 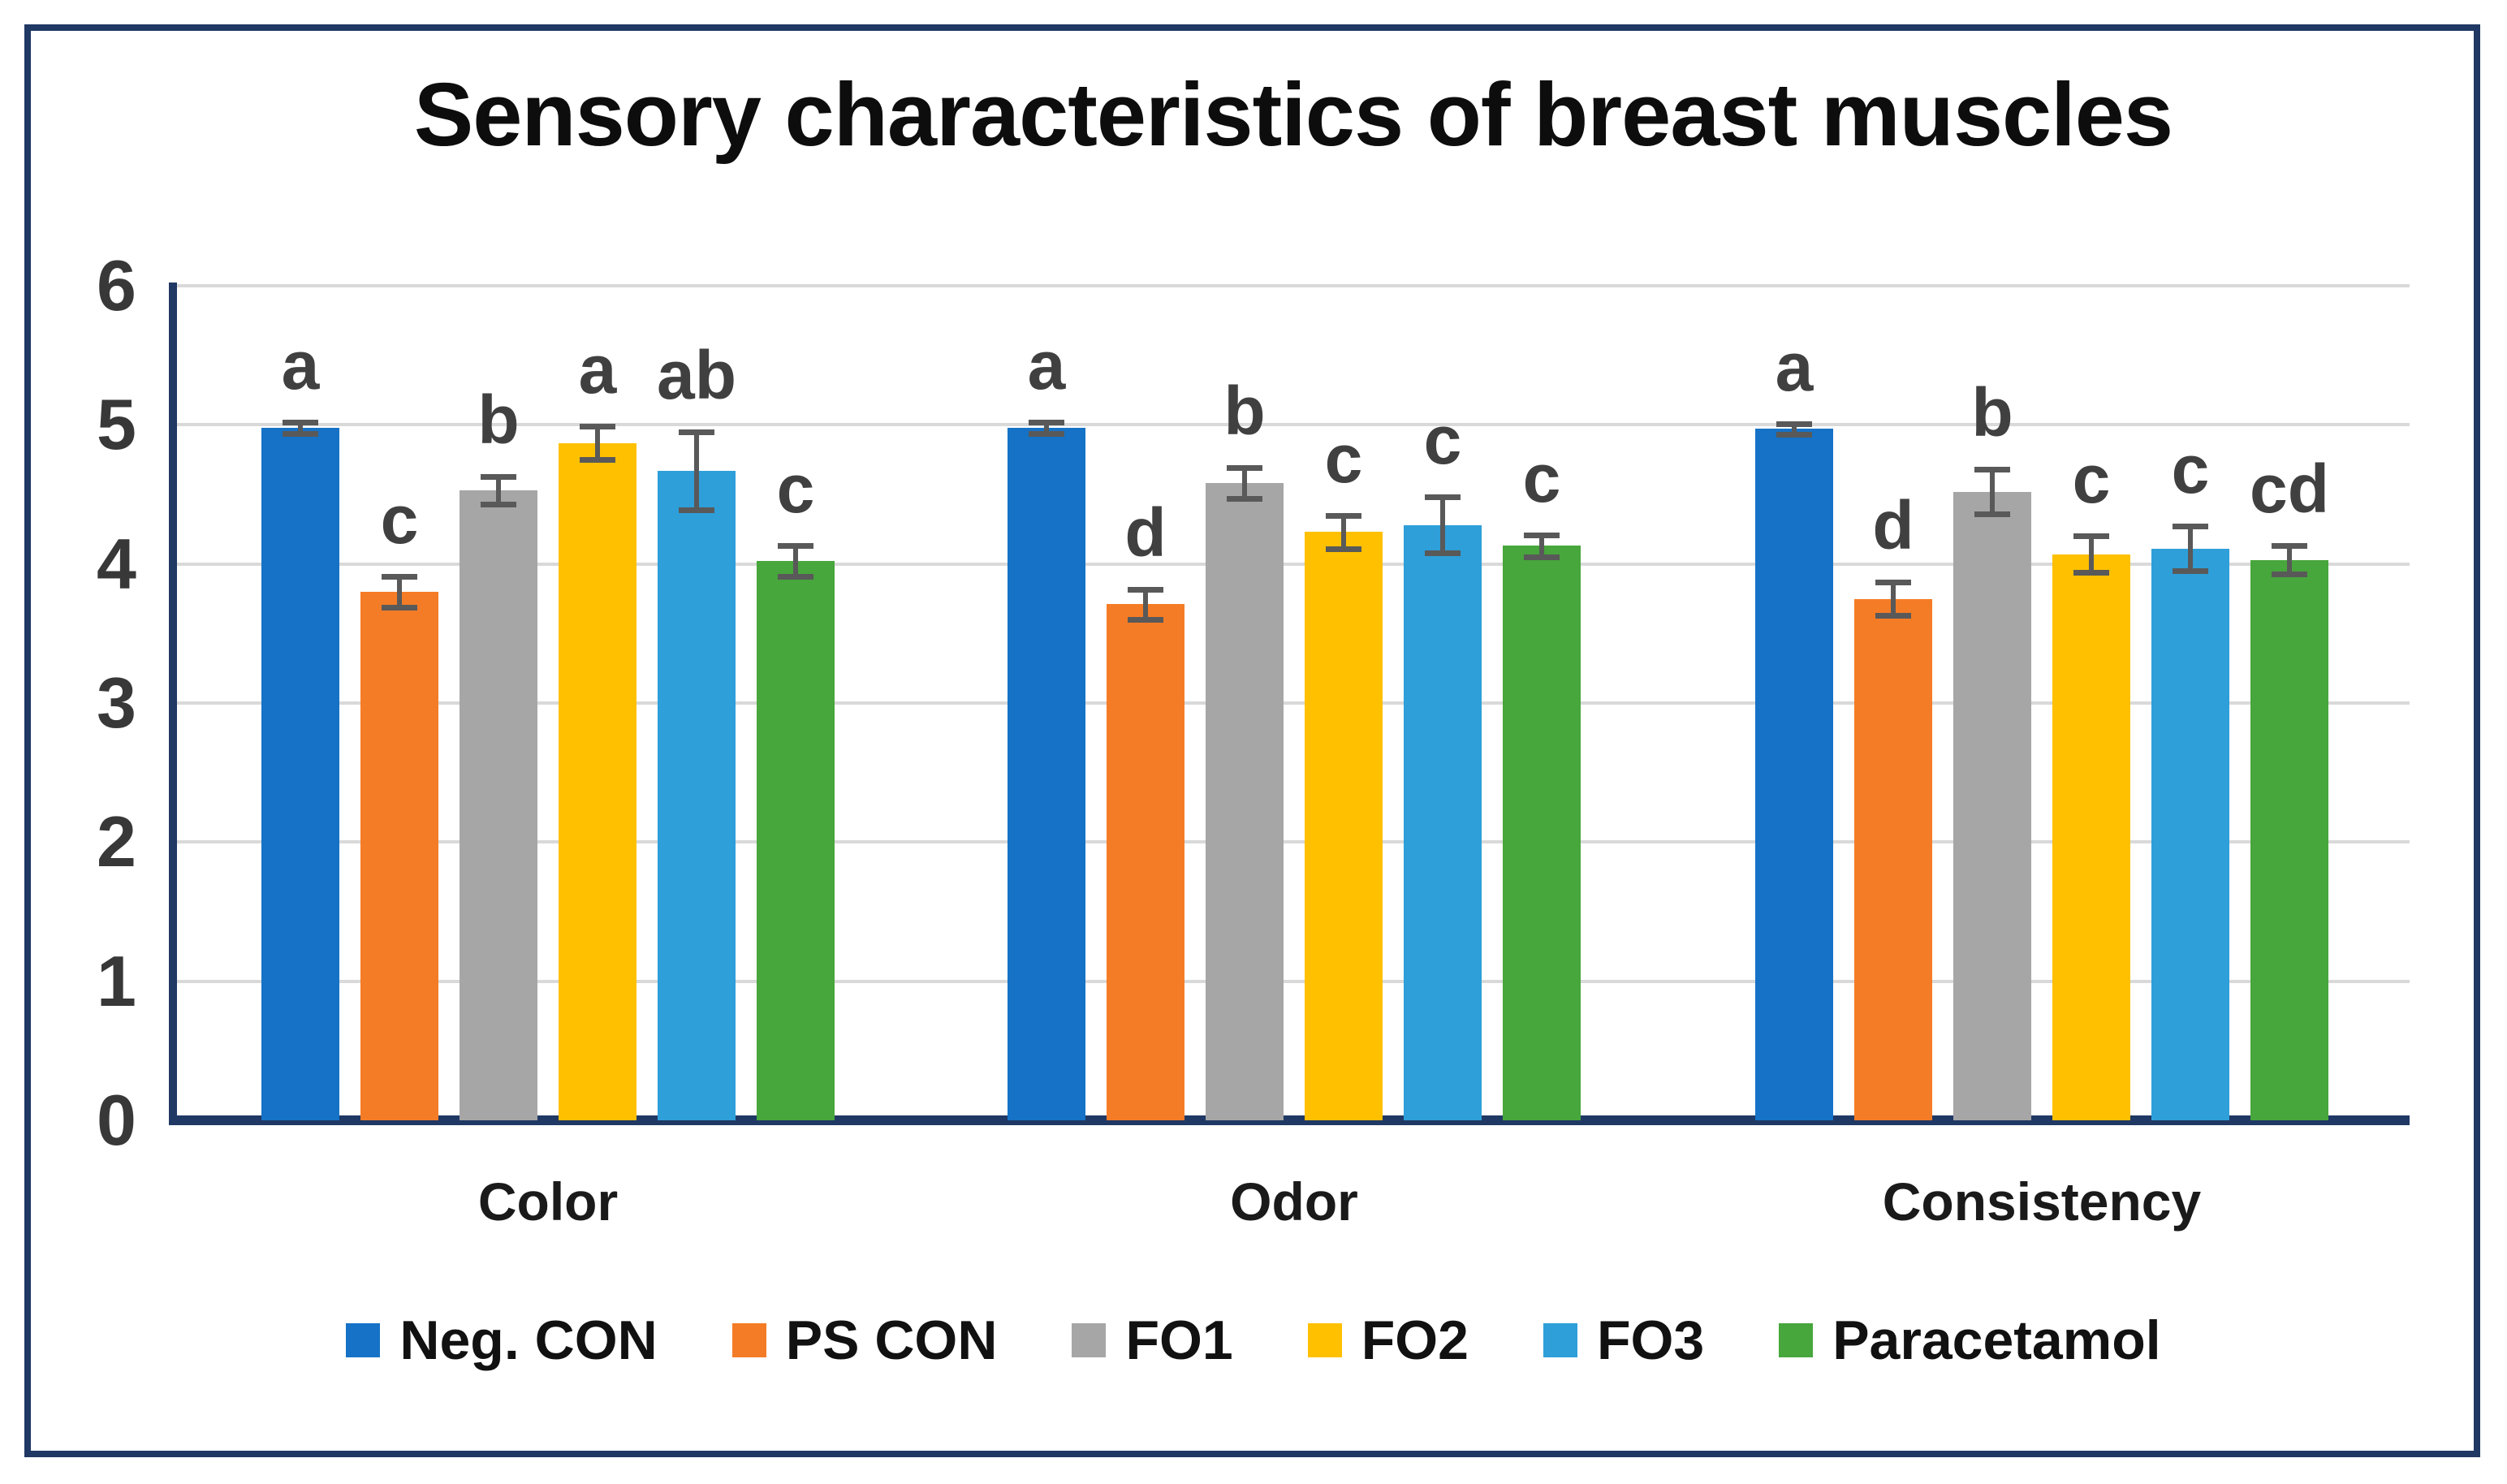 I want to click on legend-label: PS CON, so click(x=891, y=1340).